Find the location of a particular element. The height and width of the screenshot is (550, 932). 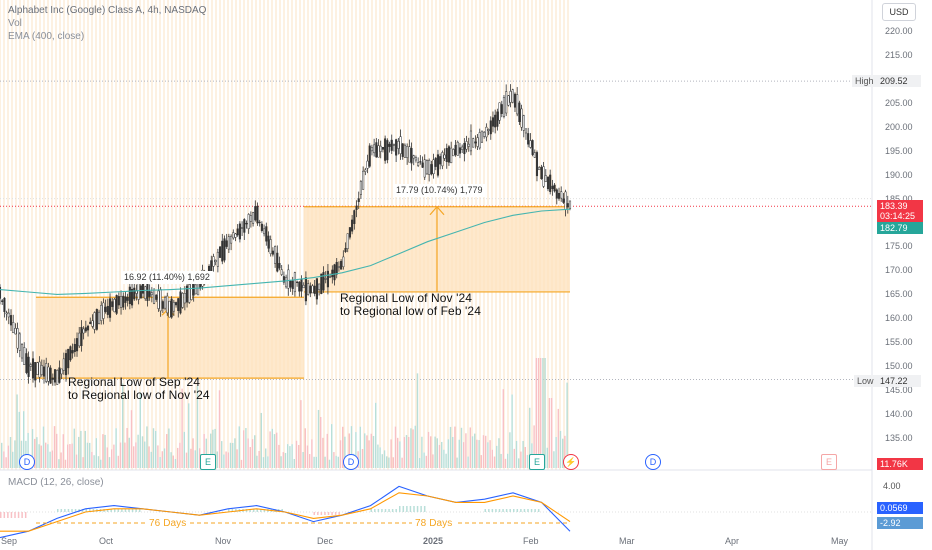

range2-caption-line1: Regional Low of Nov '24 is located at coordinates (406, 298).